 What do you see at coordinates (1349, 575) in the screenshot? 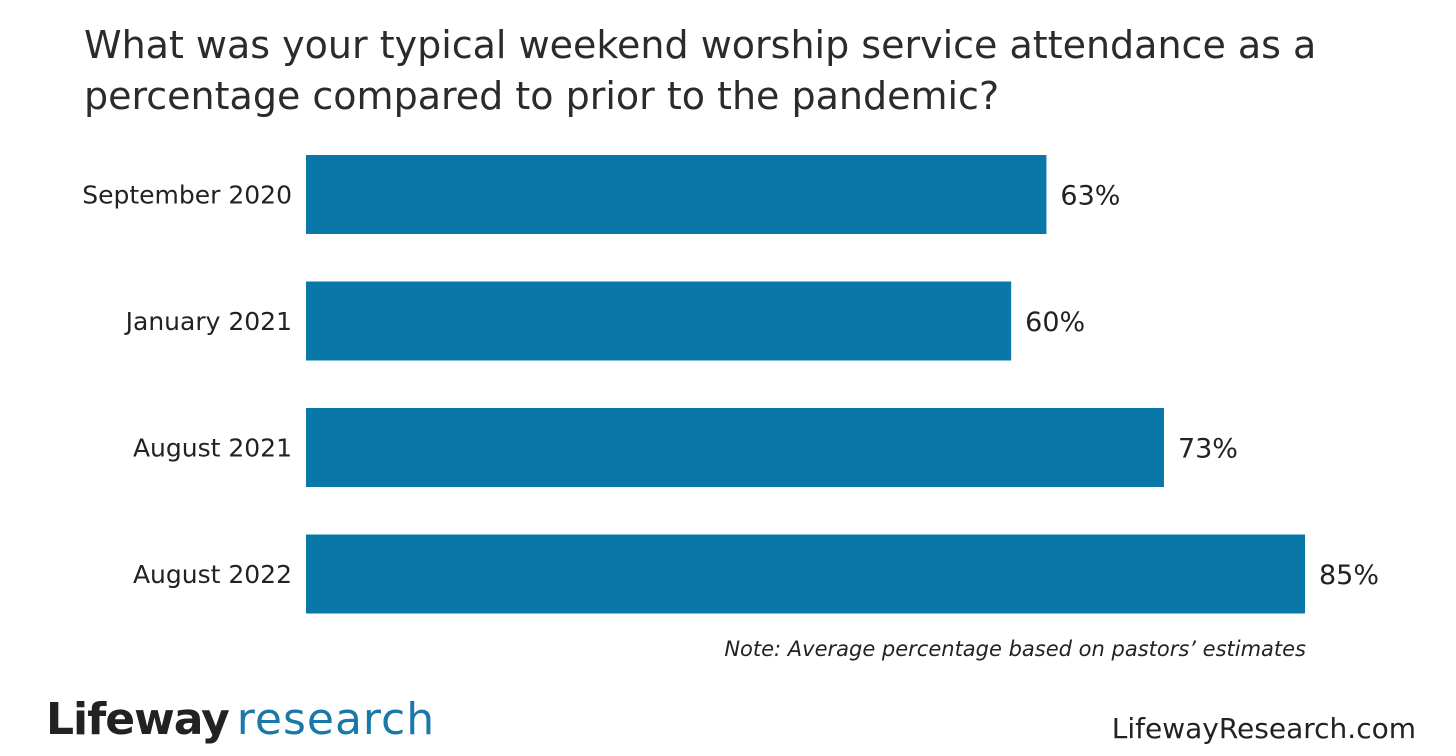
I see `value-label: 85%` at bounding box center [1349, 575].